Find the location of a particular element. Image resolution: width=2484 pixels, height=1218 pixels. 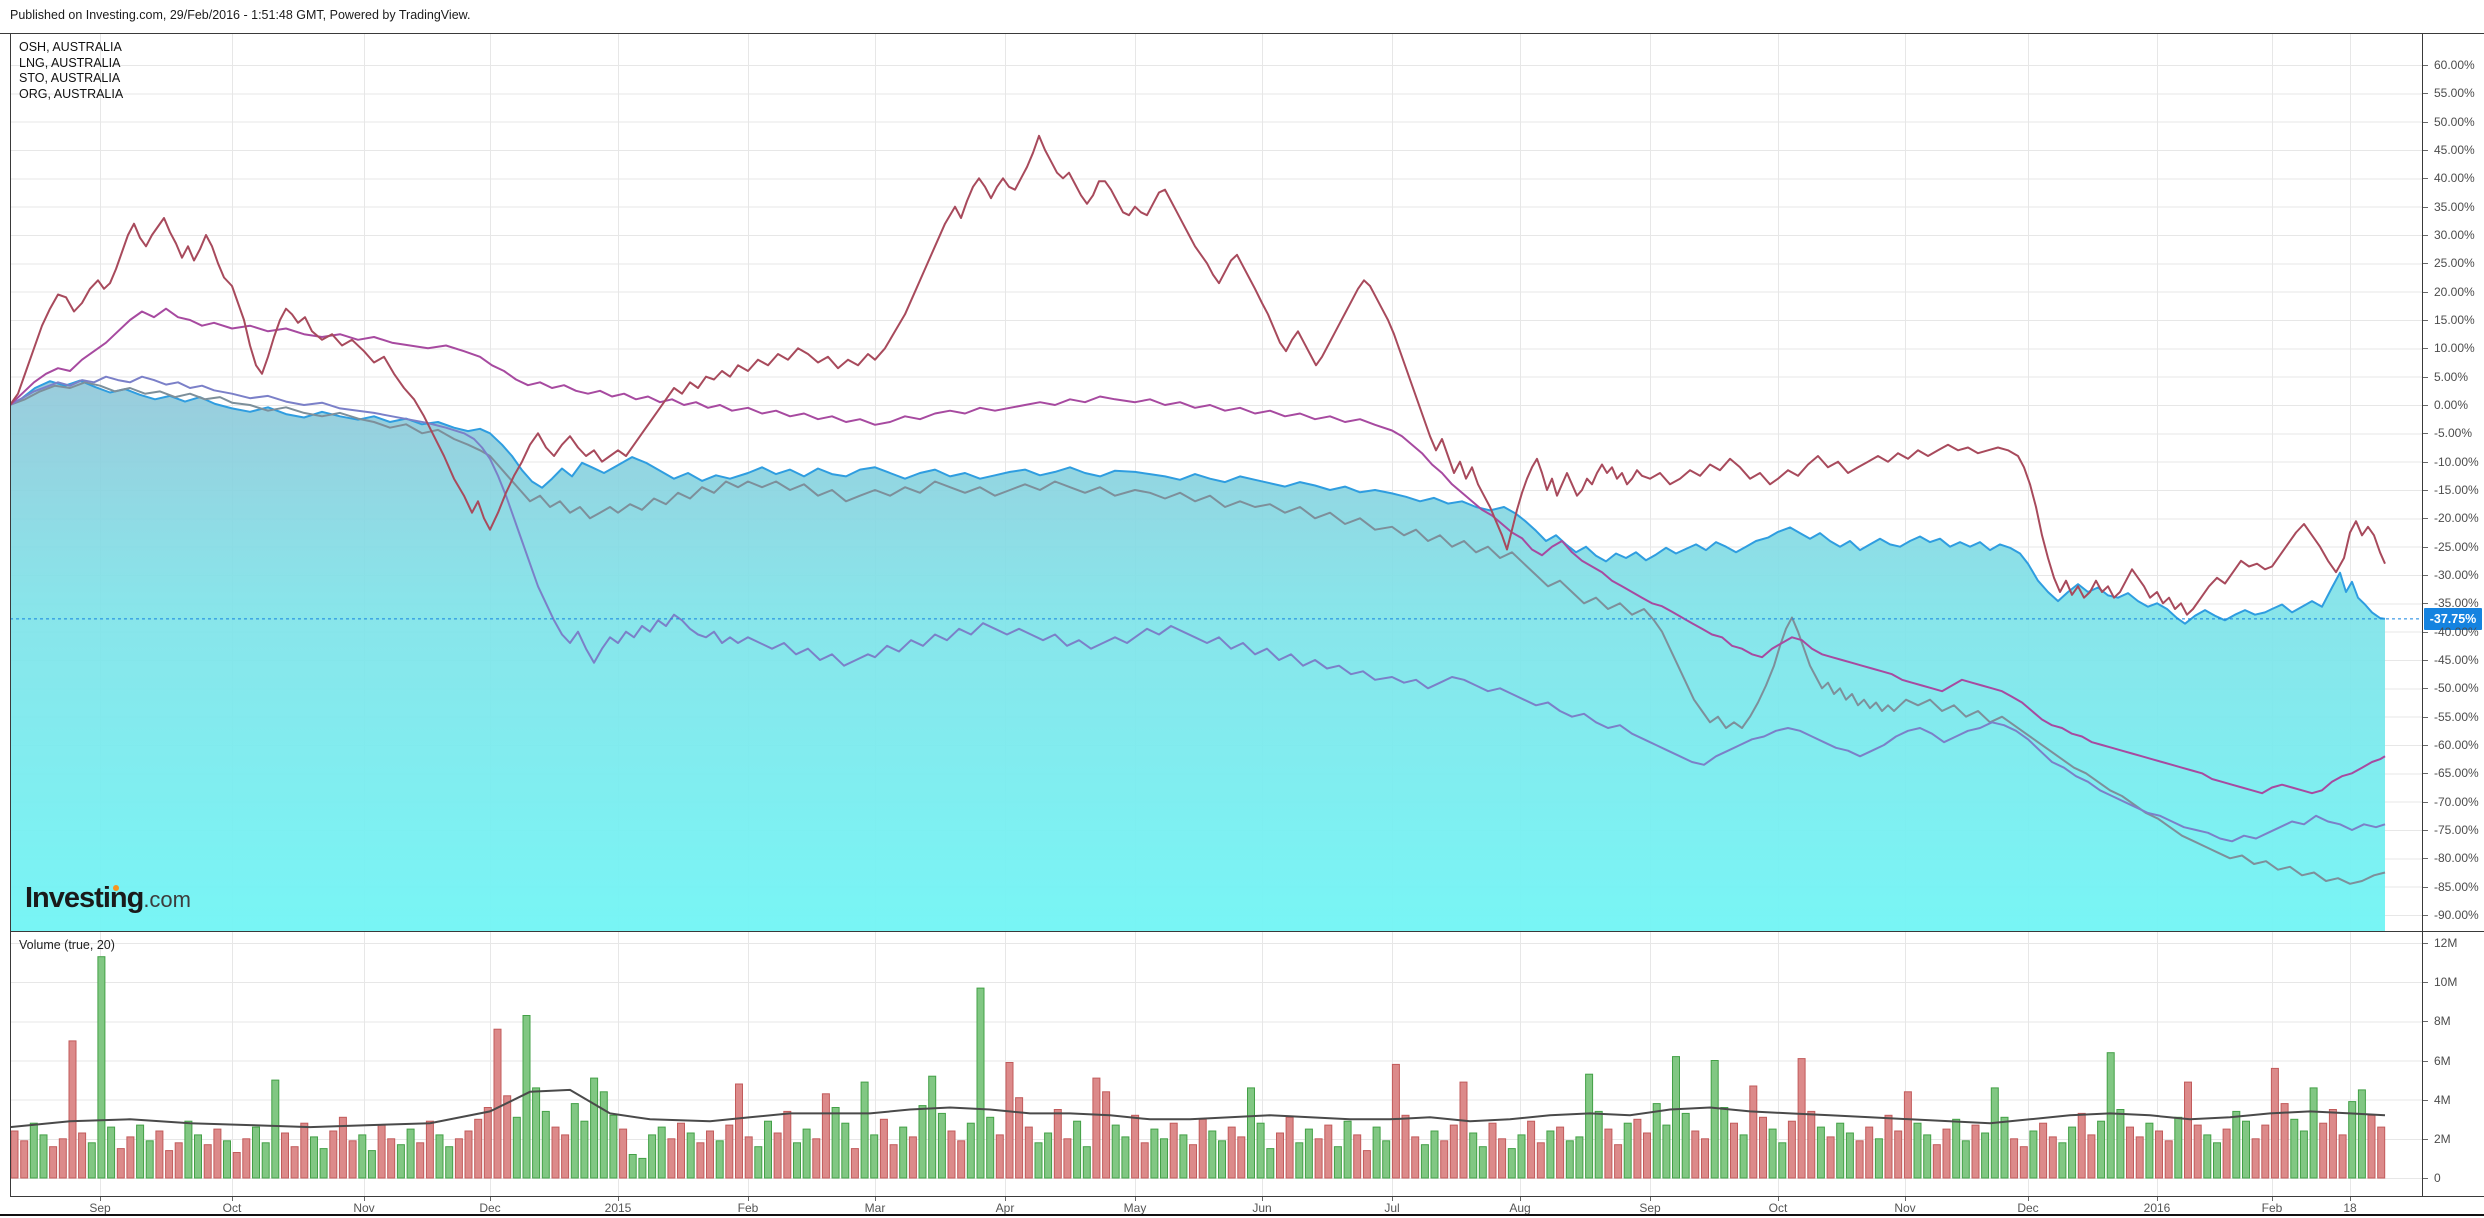

x-axis-label: 18 is located at coordinates (2350, 1208).